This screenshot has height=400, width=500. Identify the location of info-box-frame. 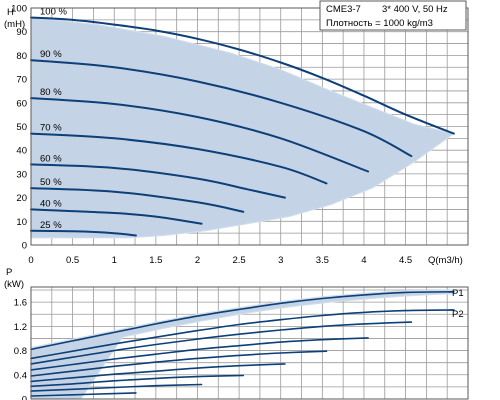
(393, 15).